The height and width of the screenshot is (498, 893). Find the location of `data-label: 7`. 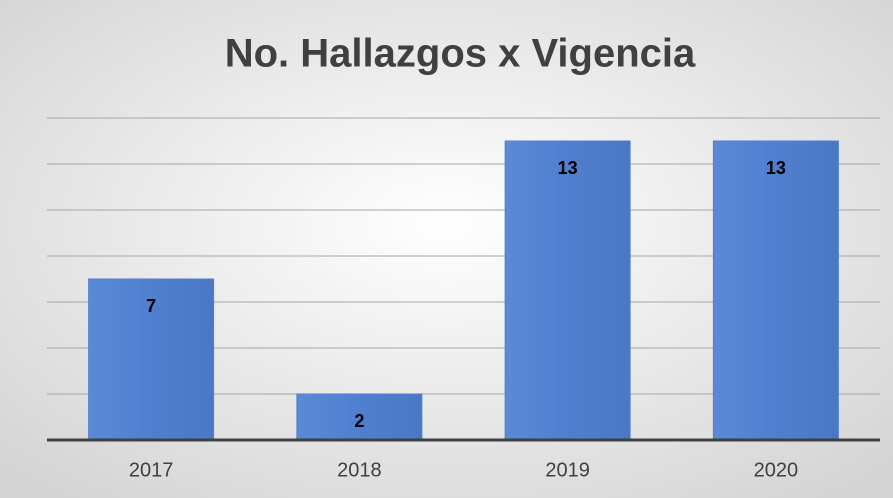

data-label: 7 is located at coordinates (151, 306).